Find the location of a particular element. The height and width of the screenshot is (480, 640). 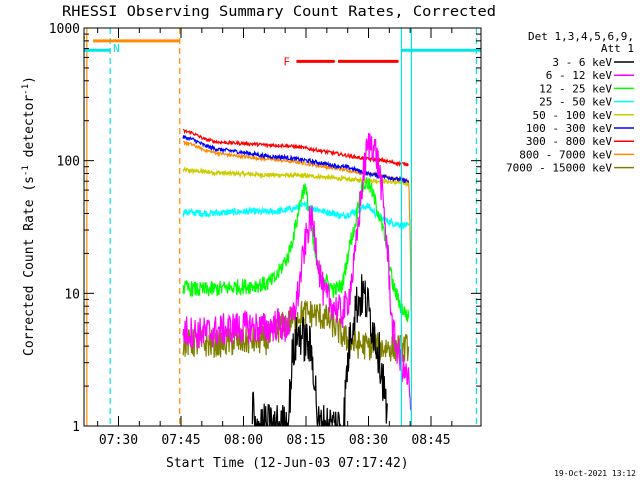

x-tick-label-0830: 08:30 is located at coordinates (368, 440).